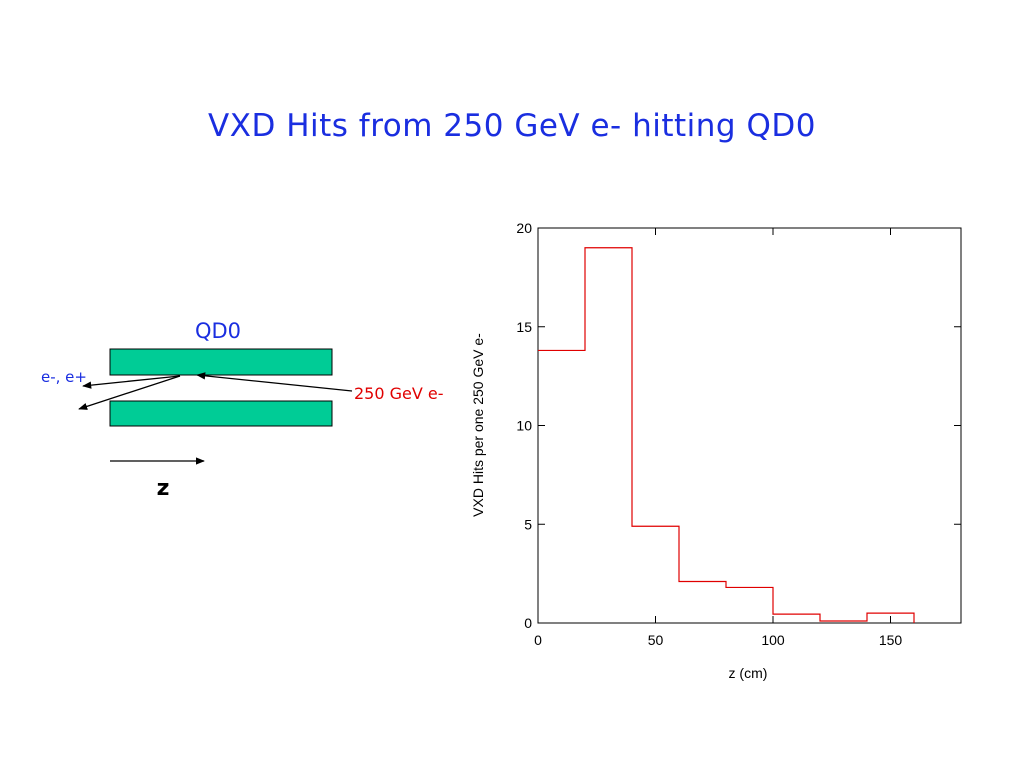  Describe the element at coordinates (524, 228) in the screenshot. I see `y-tick-label: 20` at that location.